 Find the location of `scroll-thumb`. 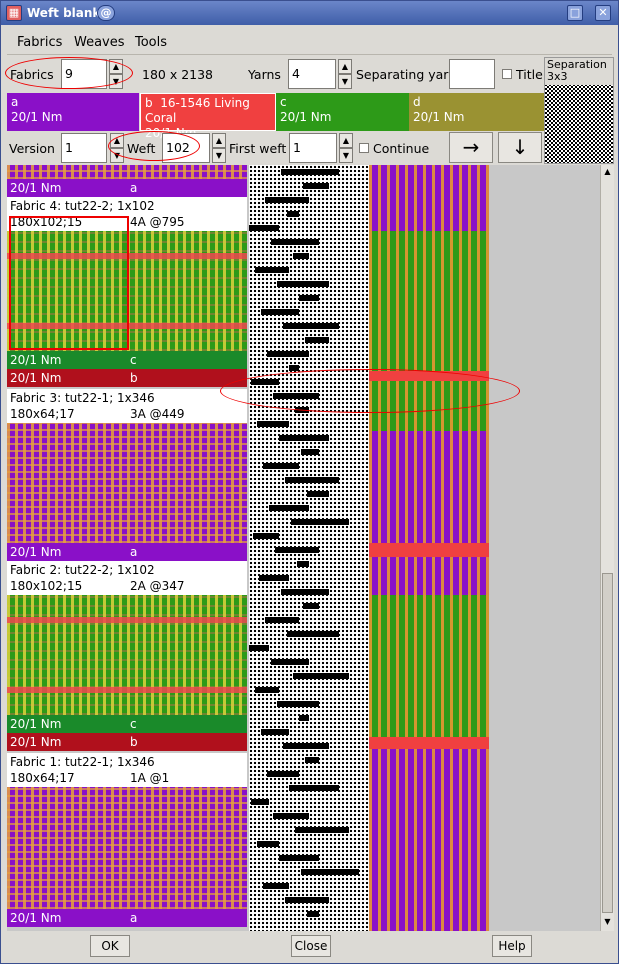

scroll-thumb is located at coordinates (607, 743).